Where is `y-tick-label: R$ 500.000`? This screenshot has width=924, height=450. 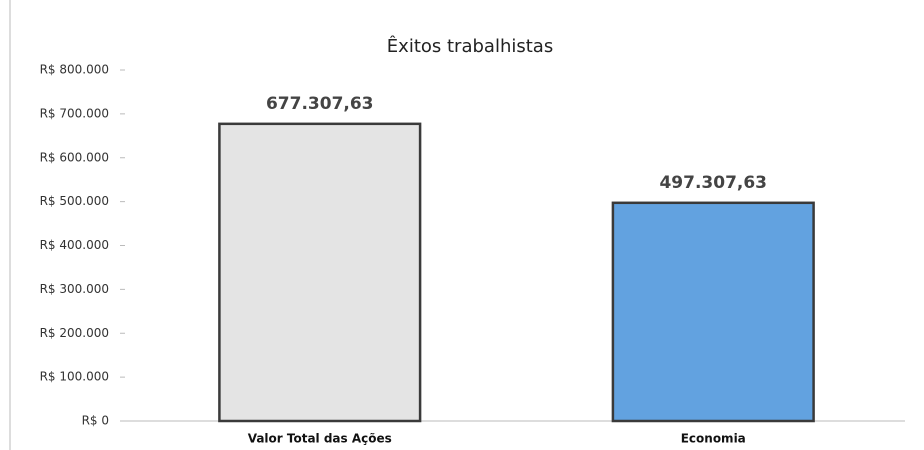 y-tick-label: R$ 500.000 is located at coordinates (74, 201).